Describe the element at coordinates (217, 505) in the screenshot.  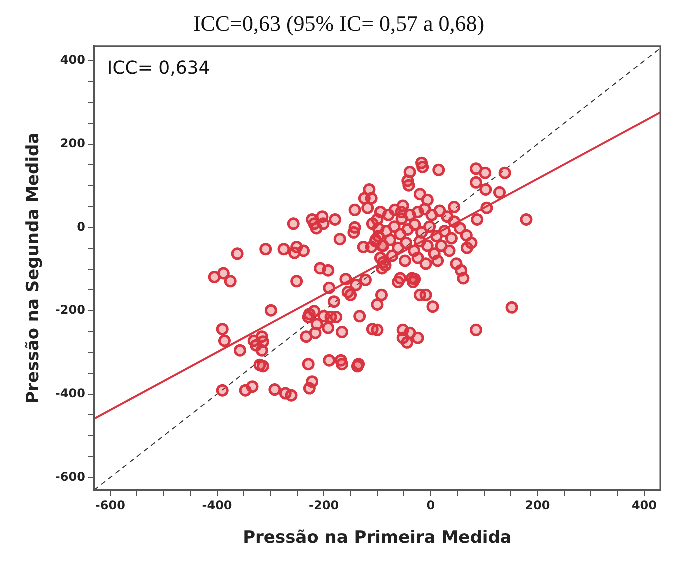
I see `x-tick-label: -400` at that location.